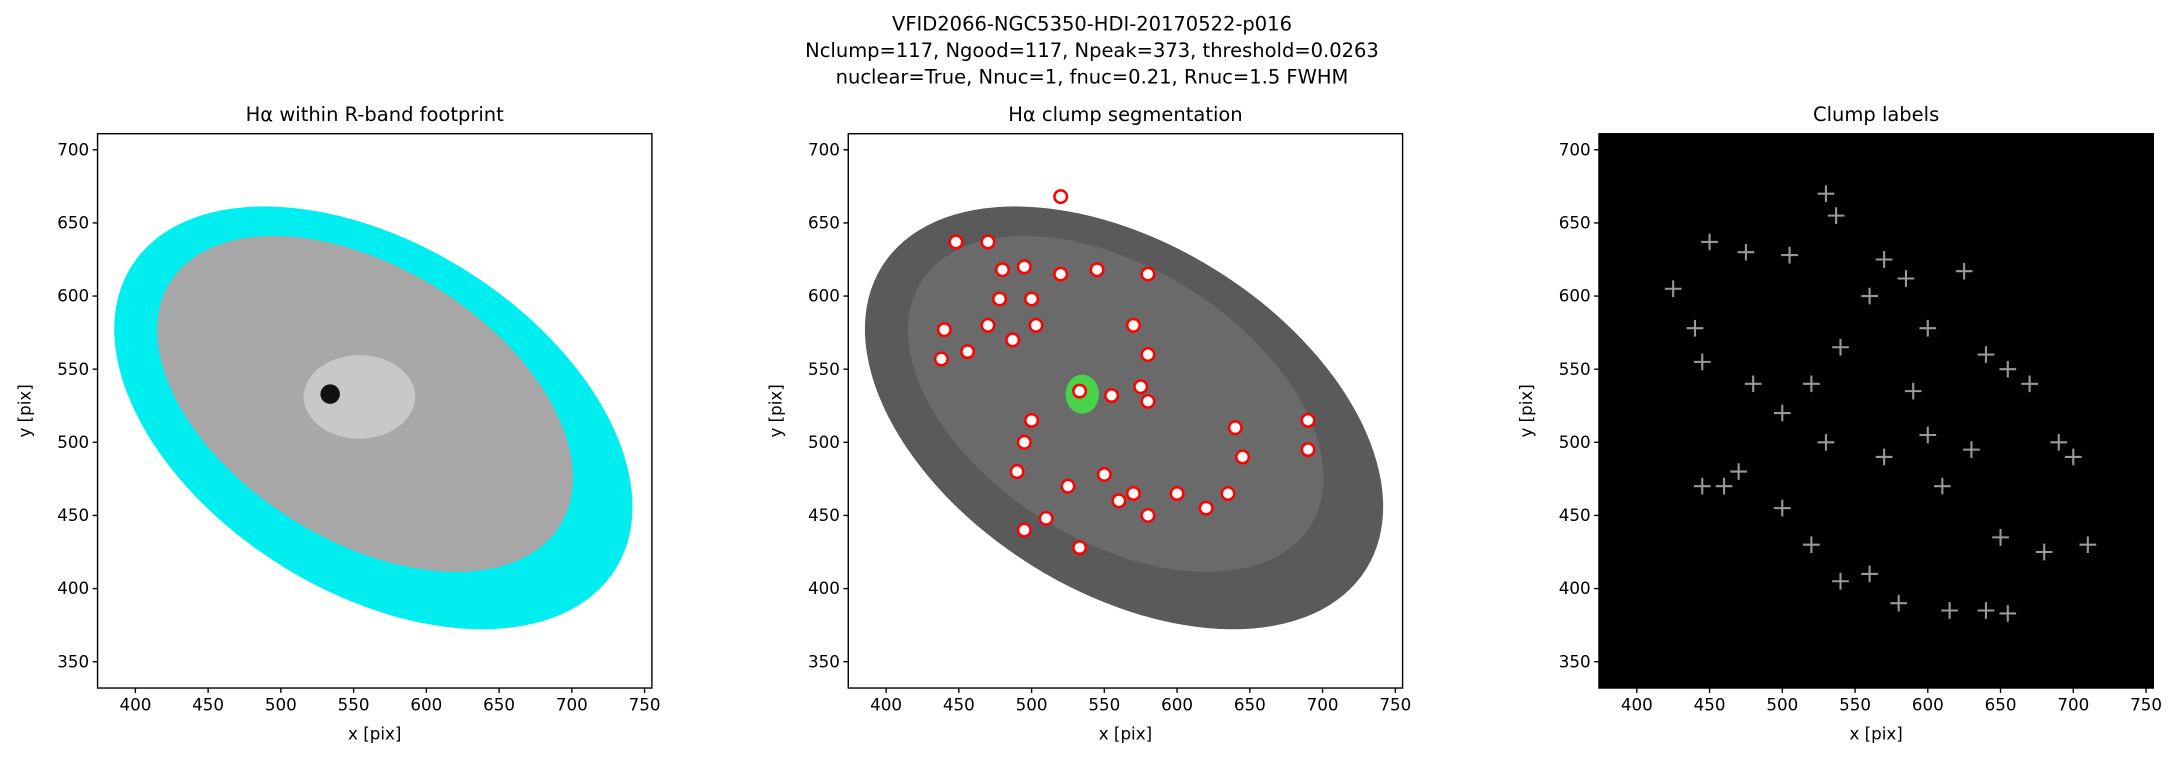 Image resolution: width=2184 pixels, height=771 pixels. What do you see at coordinates (25, 410) in the screenshot?
I see `y-axis-label: y [pix]` at bounding box center [25, 410].